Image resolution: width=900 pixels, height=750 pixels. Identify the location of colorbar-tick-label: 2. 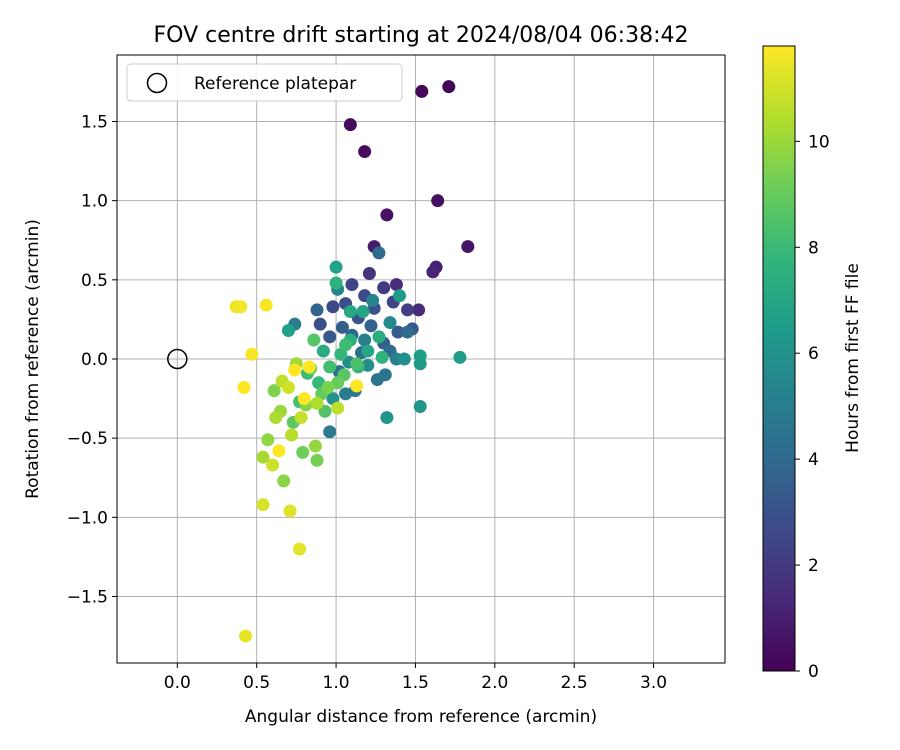
(813, 566).